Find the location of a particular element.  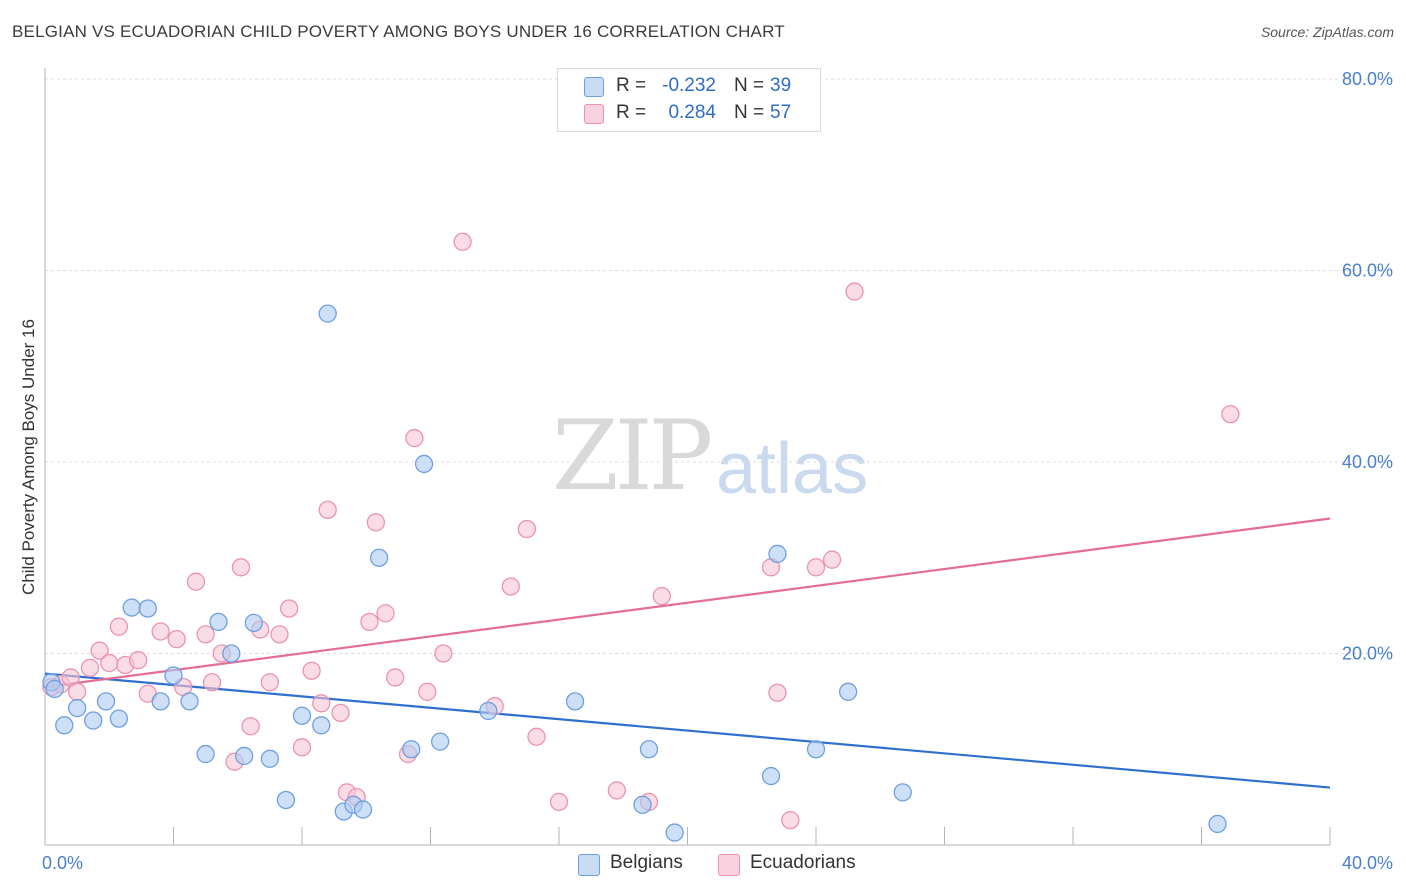

legend-swatch-ecuadorians is located at coordinates (594, 114).